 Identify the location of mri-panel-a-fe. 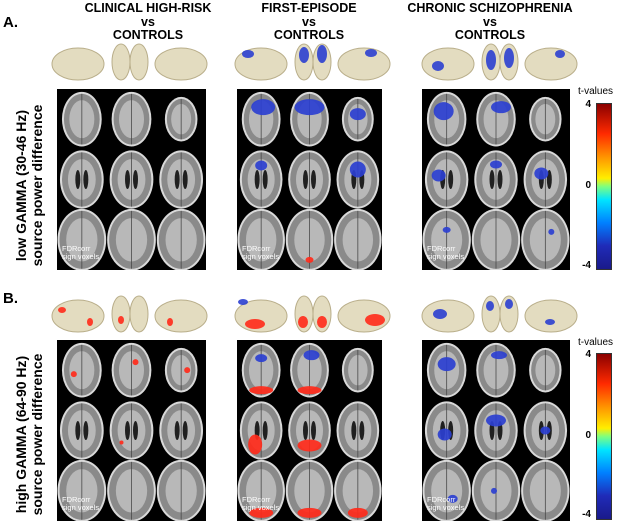
(309, 179).